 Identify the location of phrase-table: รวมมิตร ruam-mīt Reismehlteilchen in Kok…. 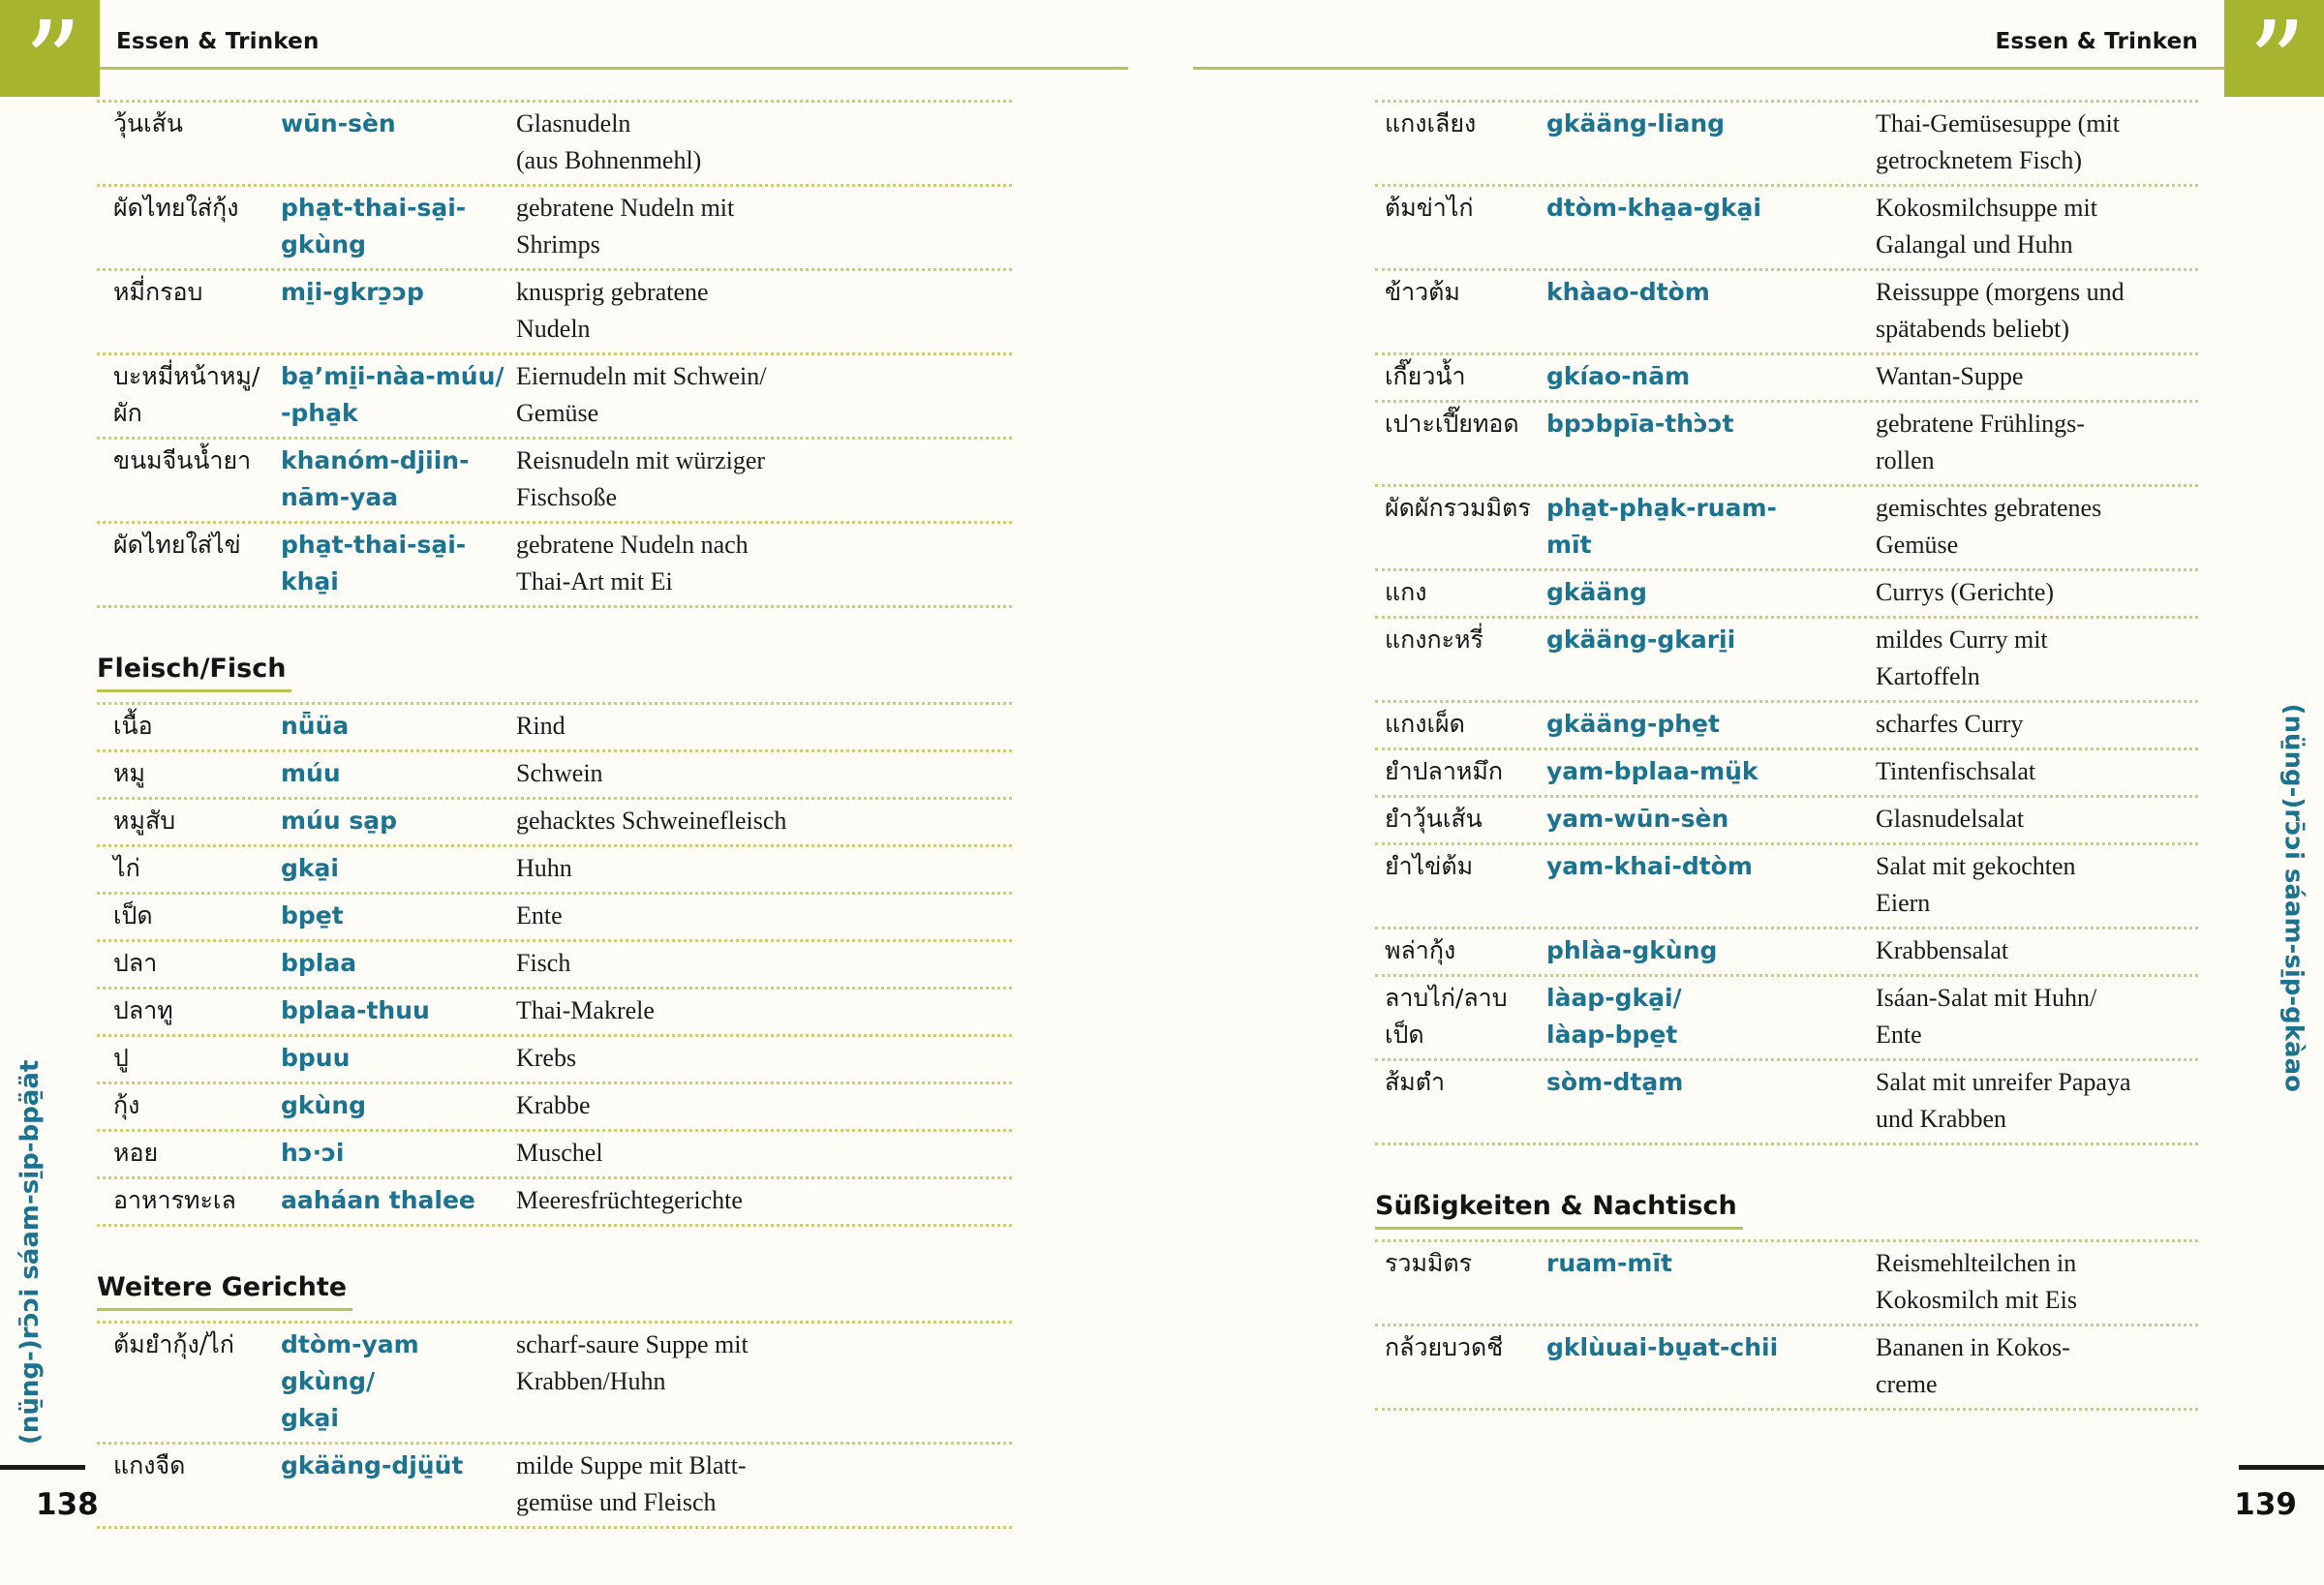
(1787, 1325).